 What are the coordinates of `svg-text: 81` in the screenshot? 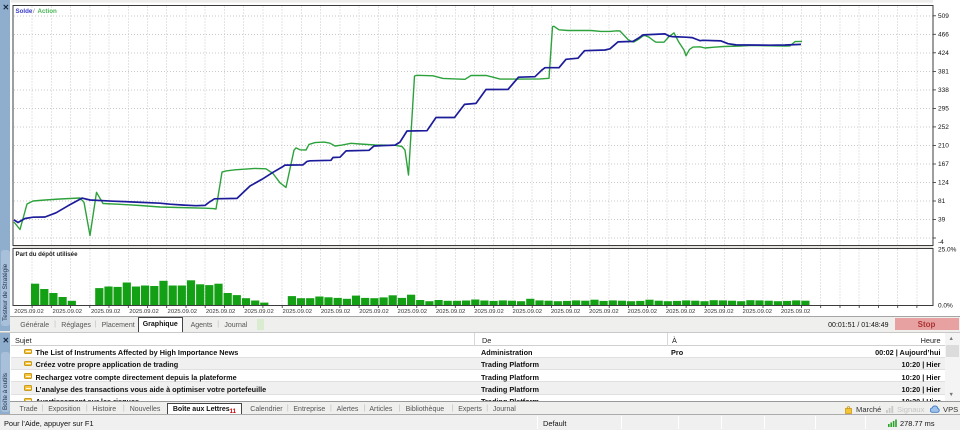 It's located at (942, 201).